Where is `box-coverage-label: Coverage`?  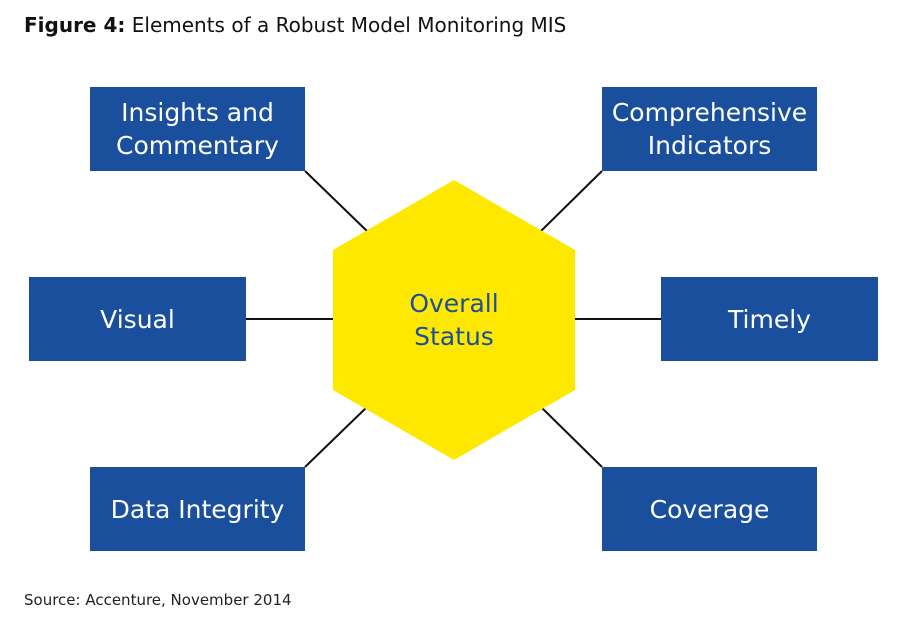 box-coverage-label: Coverage is located at coordinates (709, 509).